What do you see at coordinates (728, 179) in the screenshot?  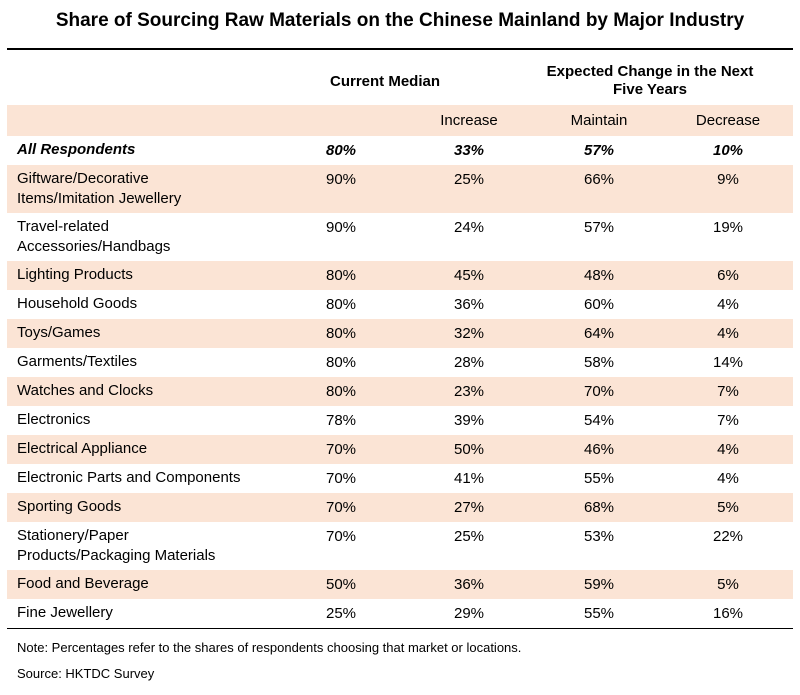 I see `cell-decrease: 9%` at bounding box center [728, 179].